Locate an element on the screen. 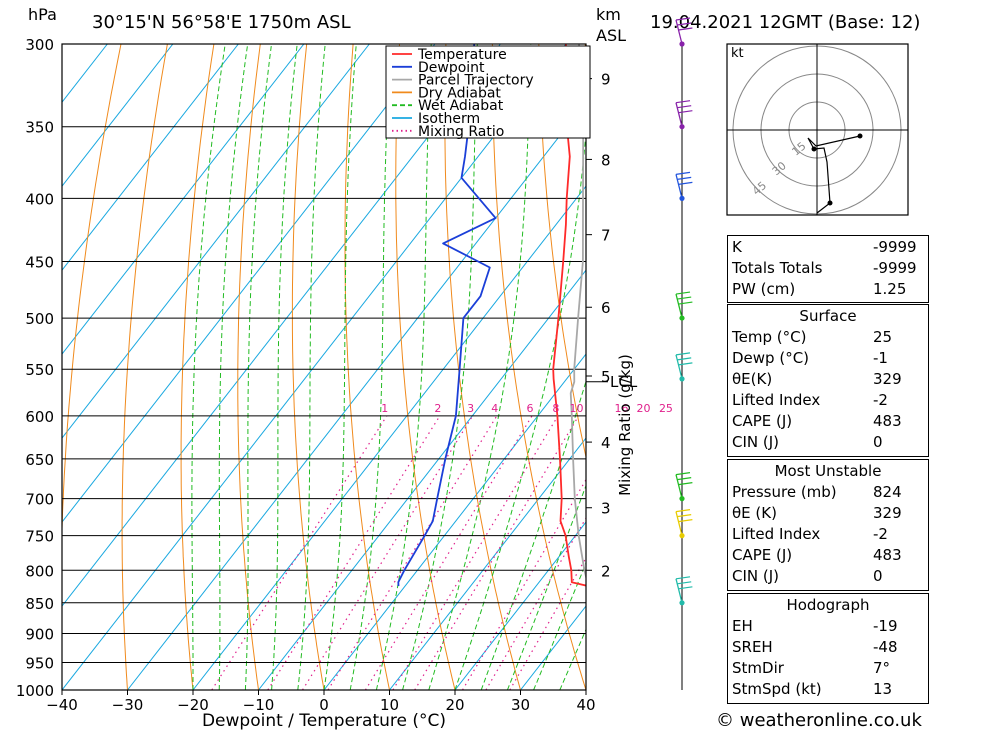  mixing-ratio-label: 2 is located at coordinates (437, 408).